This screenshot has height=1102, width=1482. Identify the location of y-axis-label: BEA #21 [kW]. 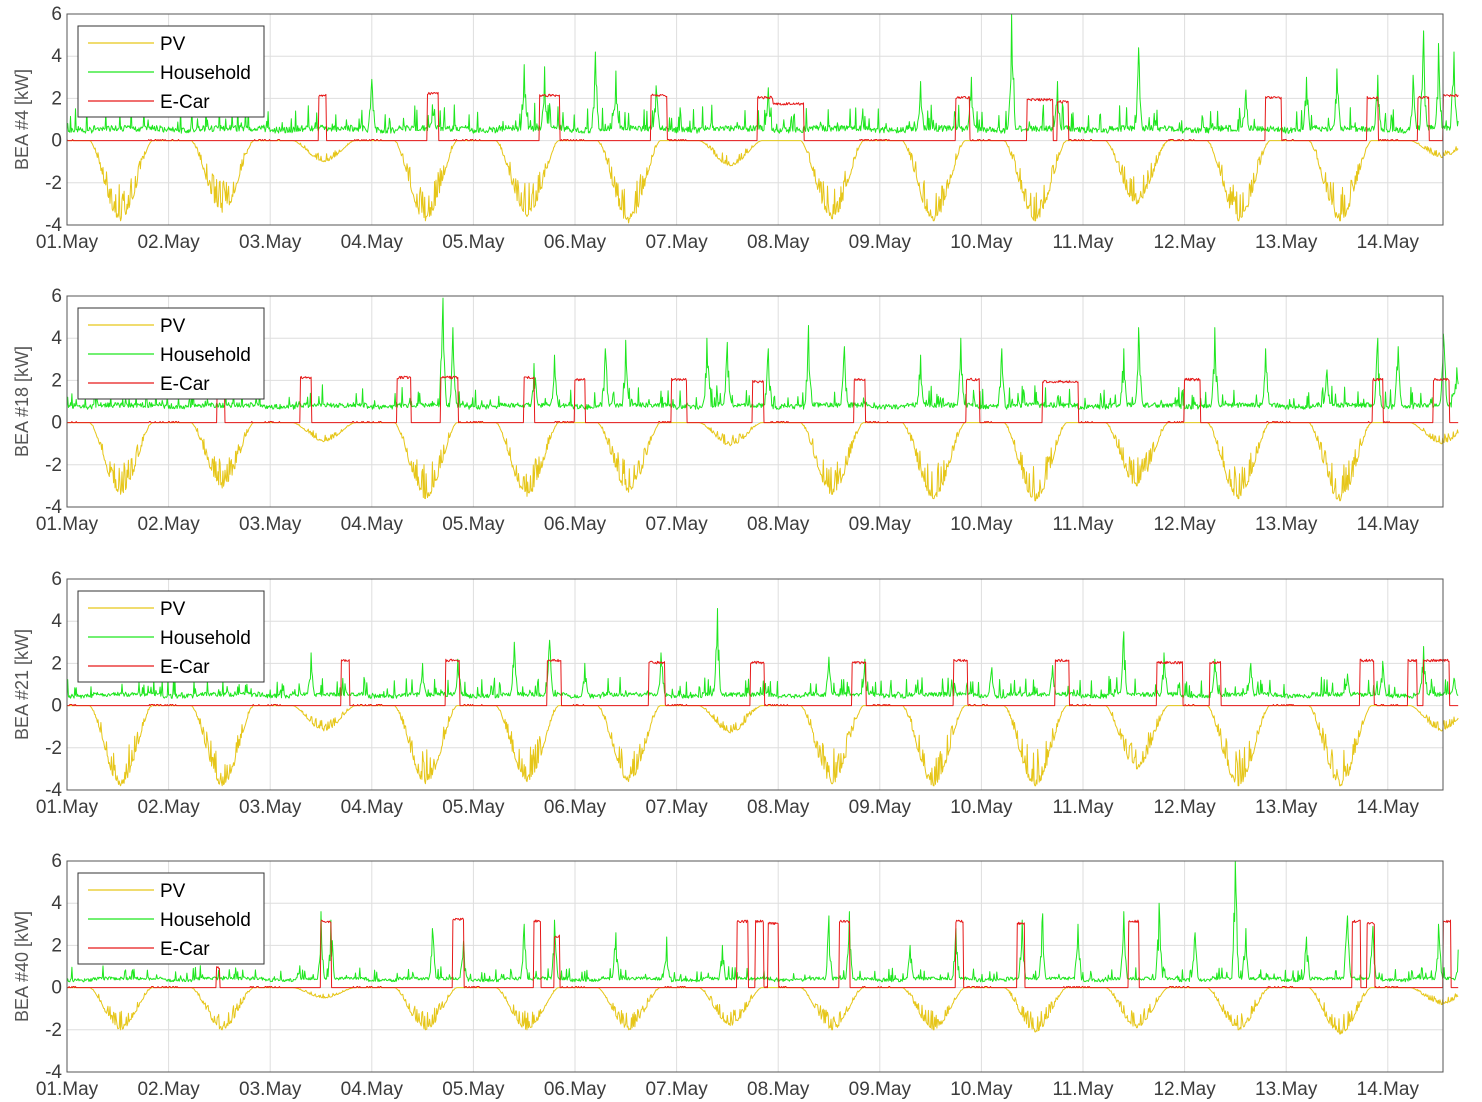
(22, 684).